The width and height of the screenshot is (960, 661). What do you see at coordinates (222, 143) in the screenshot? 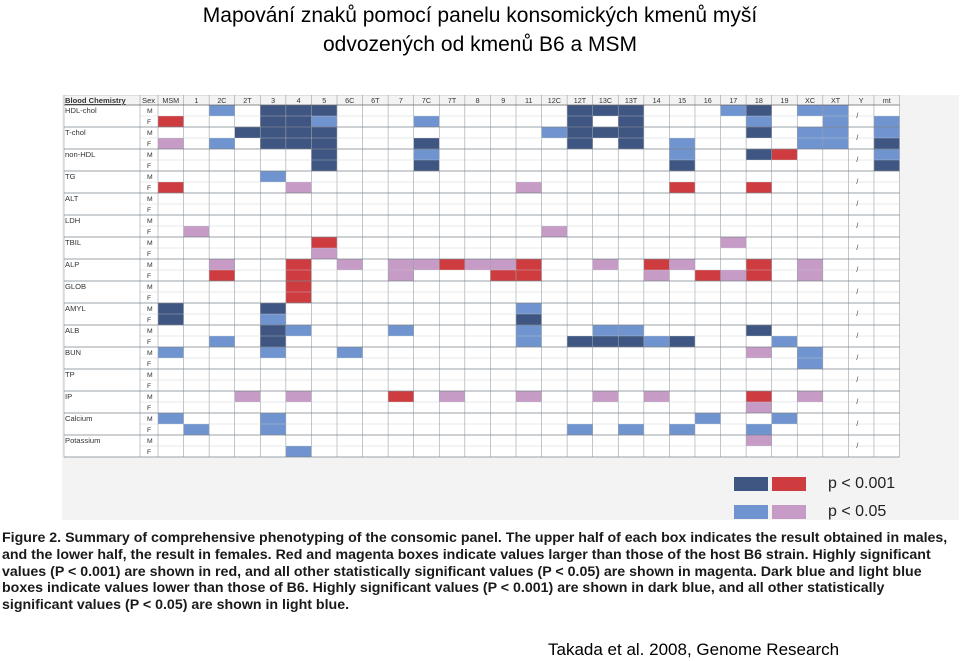
I see `cell-t-chol-f-2c` at bounding box center [222, 143].